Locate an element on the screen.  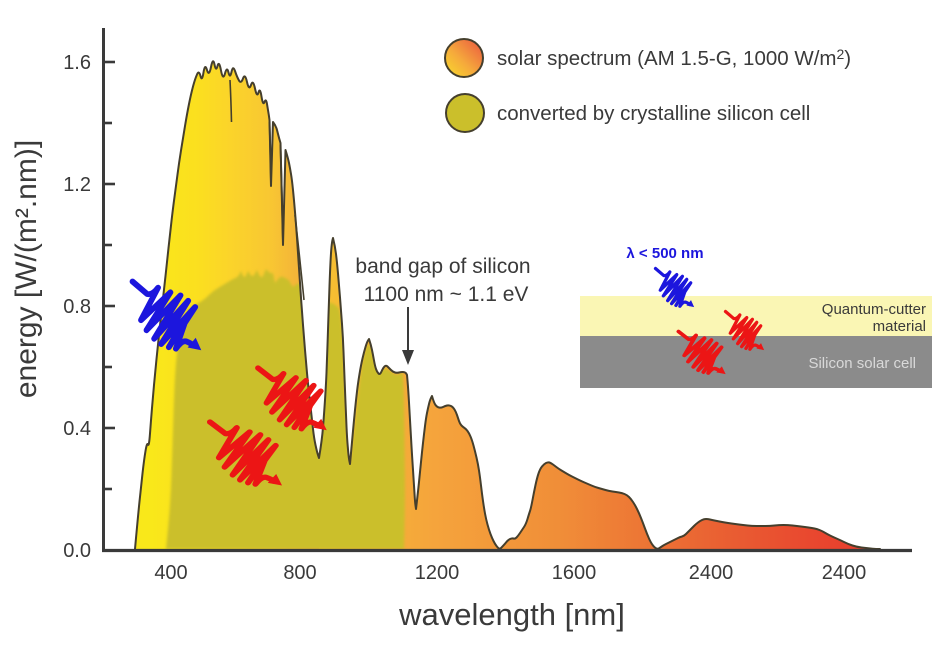
svg-text:solar spectrum (AM 1.5-G, 1000: solar spectrum (AM 1.5-G, 1000 W/m2) is located at coordinates (674, 58).